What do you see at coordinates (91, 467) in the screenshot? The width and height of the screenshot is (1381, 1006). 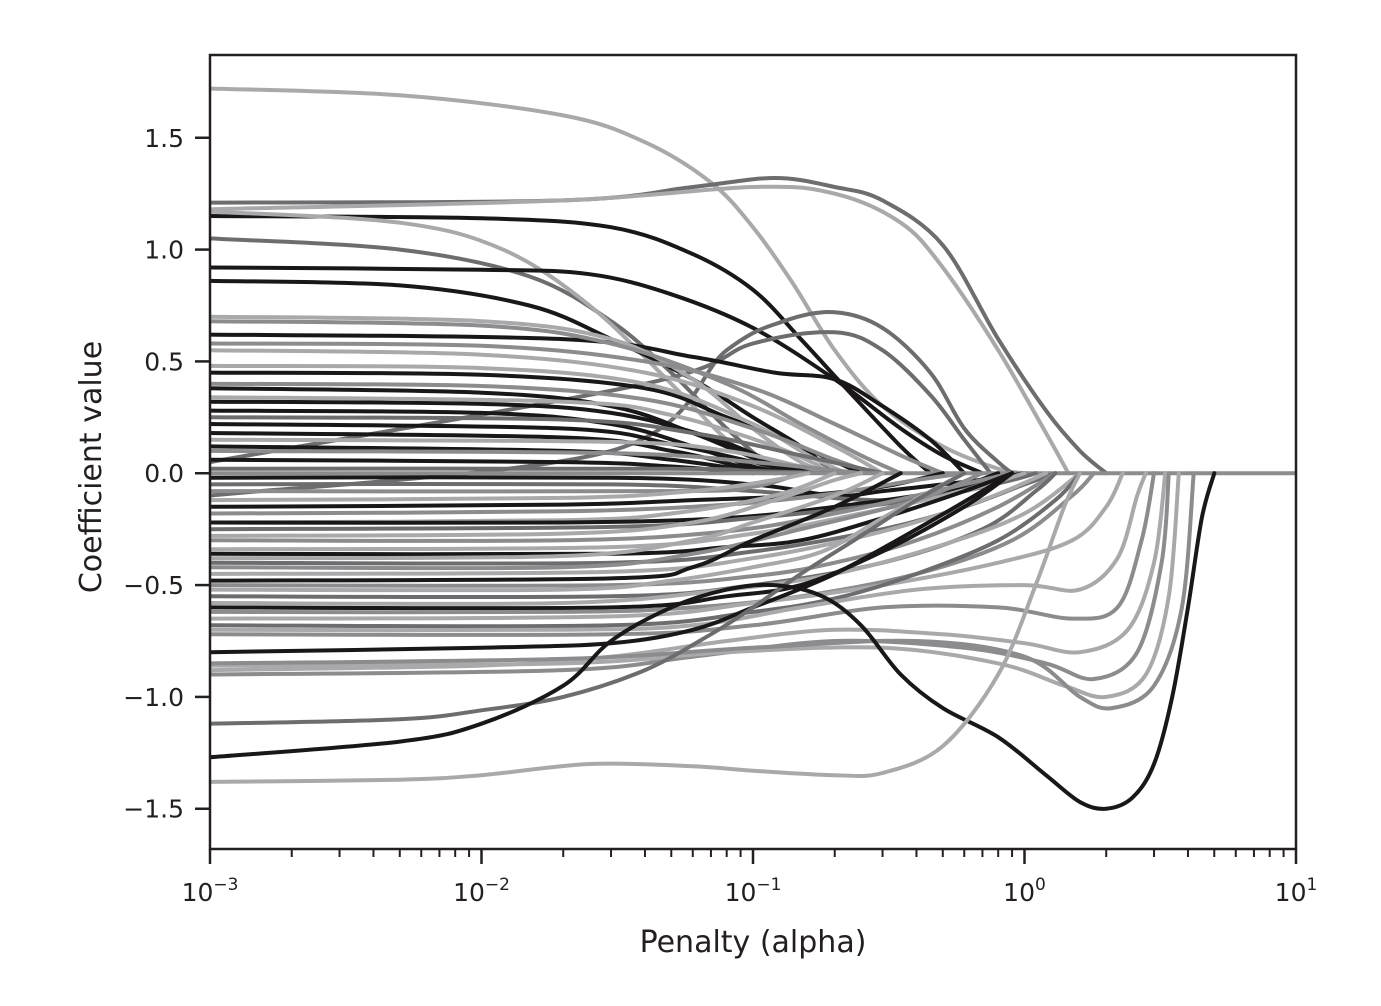 I see `y-axis-title: Coefficient value` at bounding box center [91, 467].